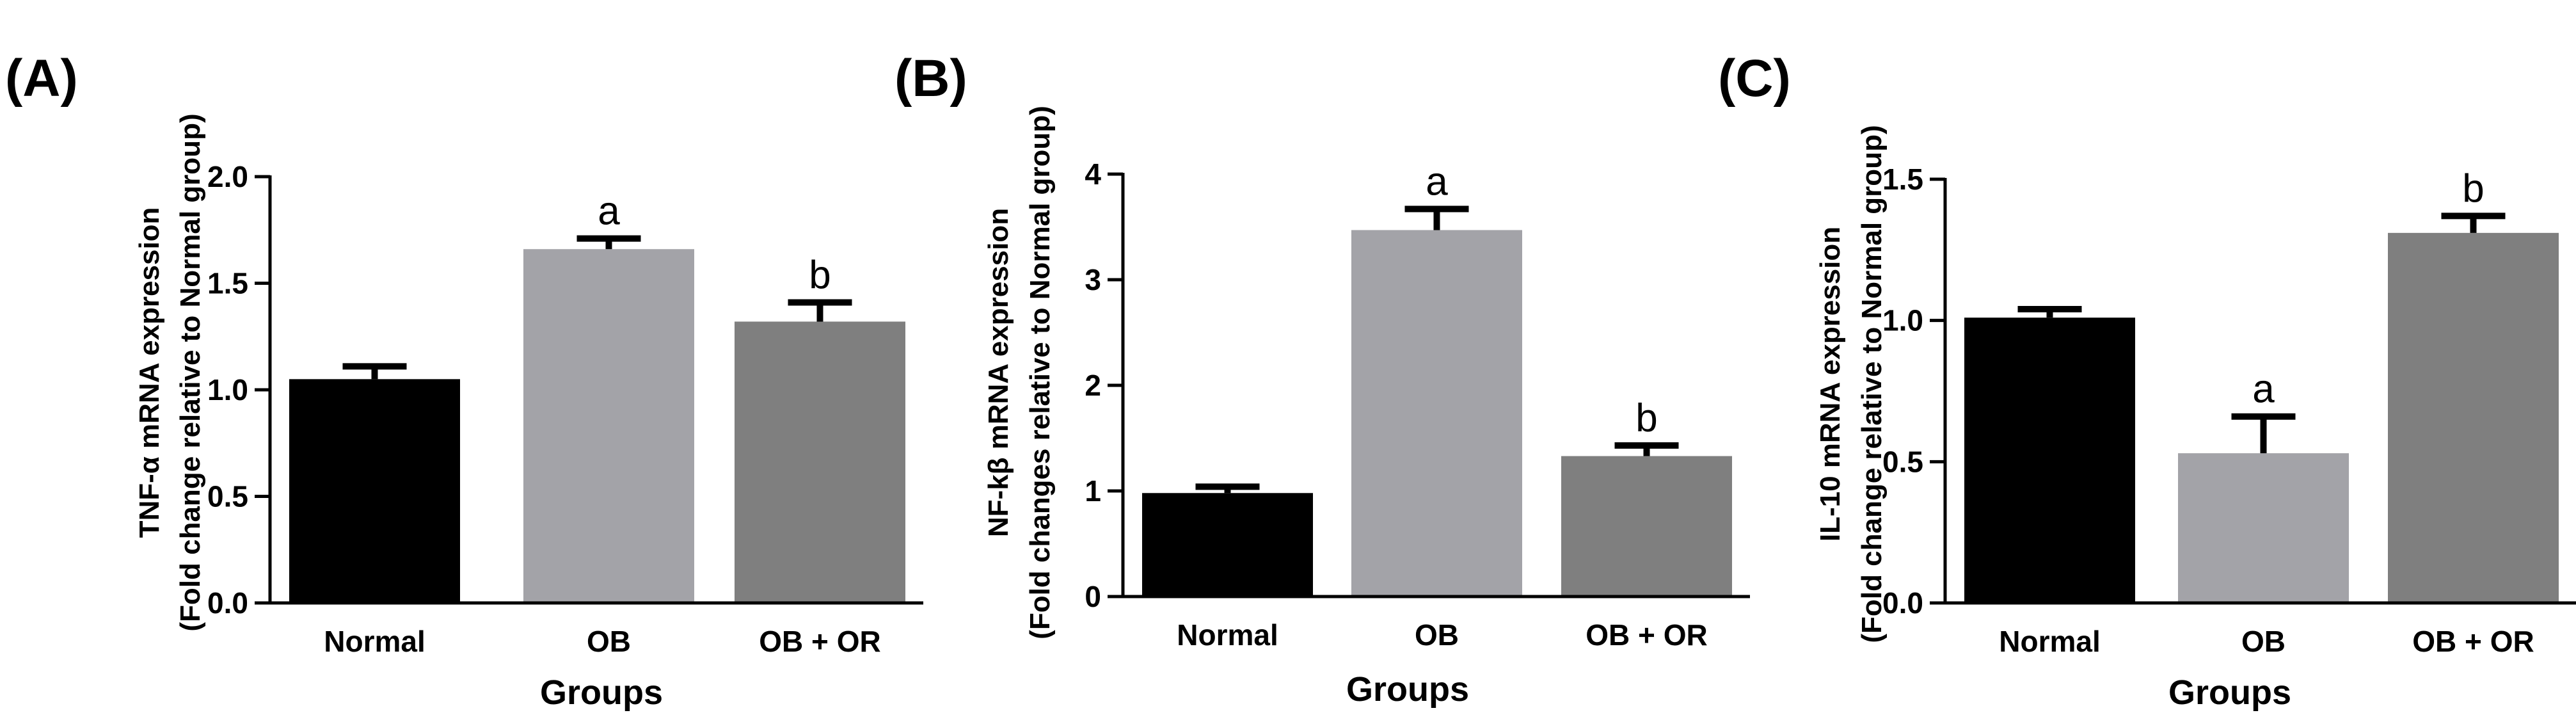 This screenshot has height=722, width=2576. I want to click on panel-b-ylabel-line1: NF-kβ mRNA expression, so click(999, 372).